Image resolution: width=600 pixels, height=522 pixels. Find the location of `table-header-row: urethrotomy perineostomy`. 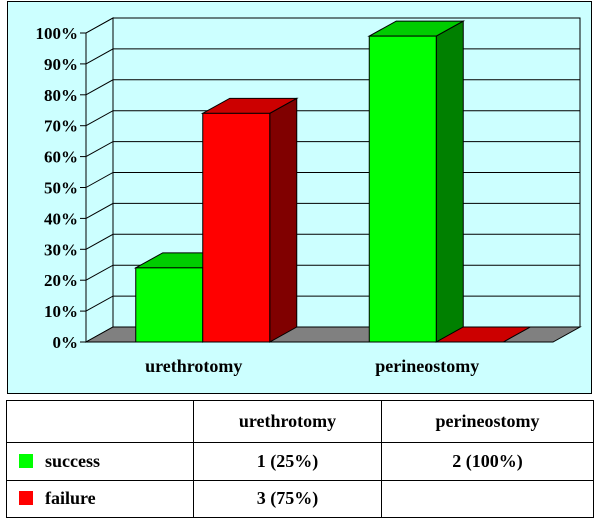

table-header-row: urethrotomy perineostomy is located at coordinates (300, 421).